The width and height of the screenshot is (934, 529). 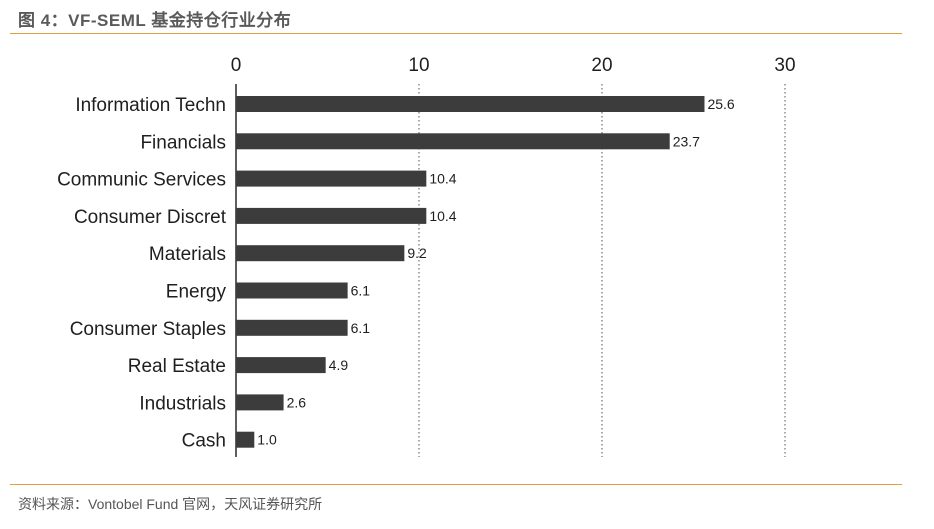 What do you see at coordinates (417, 253) in the screenshot?
I see `value-label-materials: 9.2` at bounding box center [417, 253].